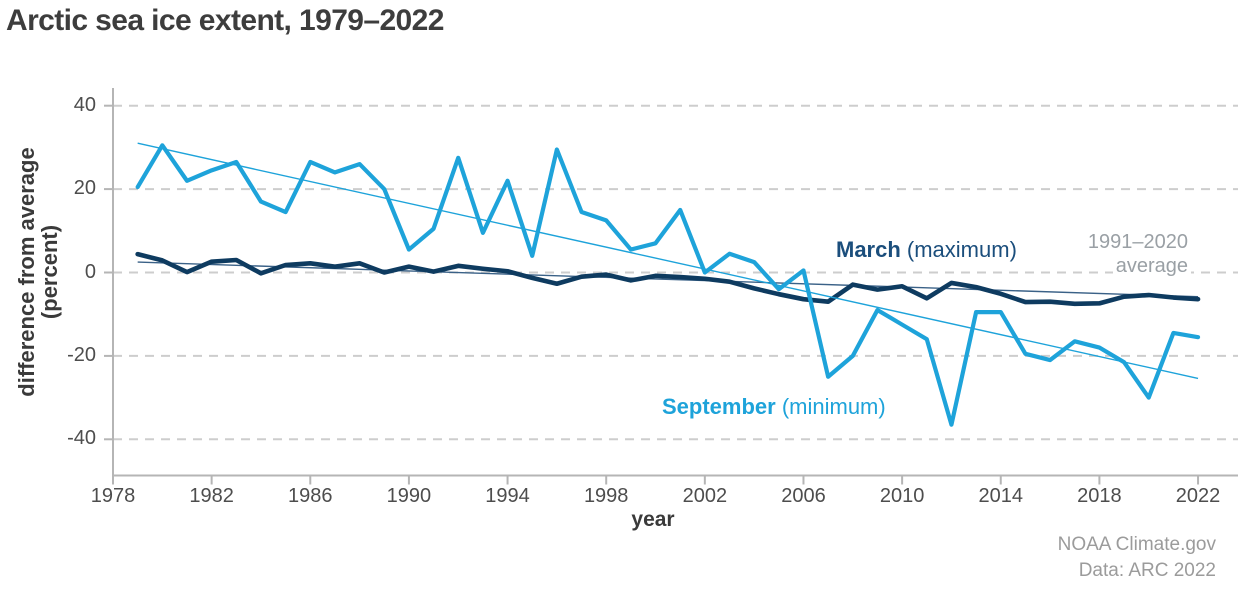 The width and height of the screenshot is (1240, 600). I want to click on x-tick-label: 1994, so click(507, 496).